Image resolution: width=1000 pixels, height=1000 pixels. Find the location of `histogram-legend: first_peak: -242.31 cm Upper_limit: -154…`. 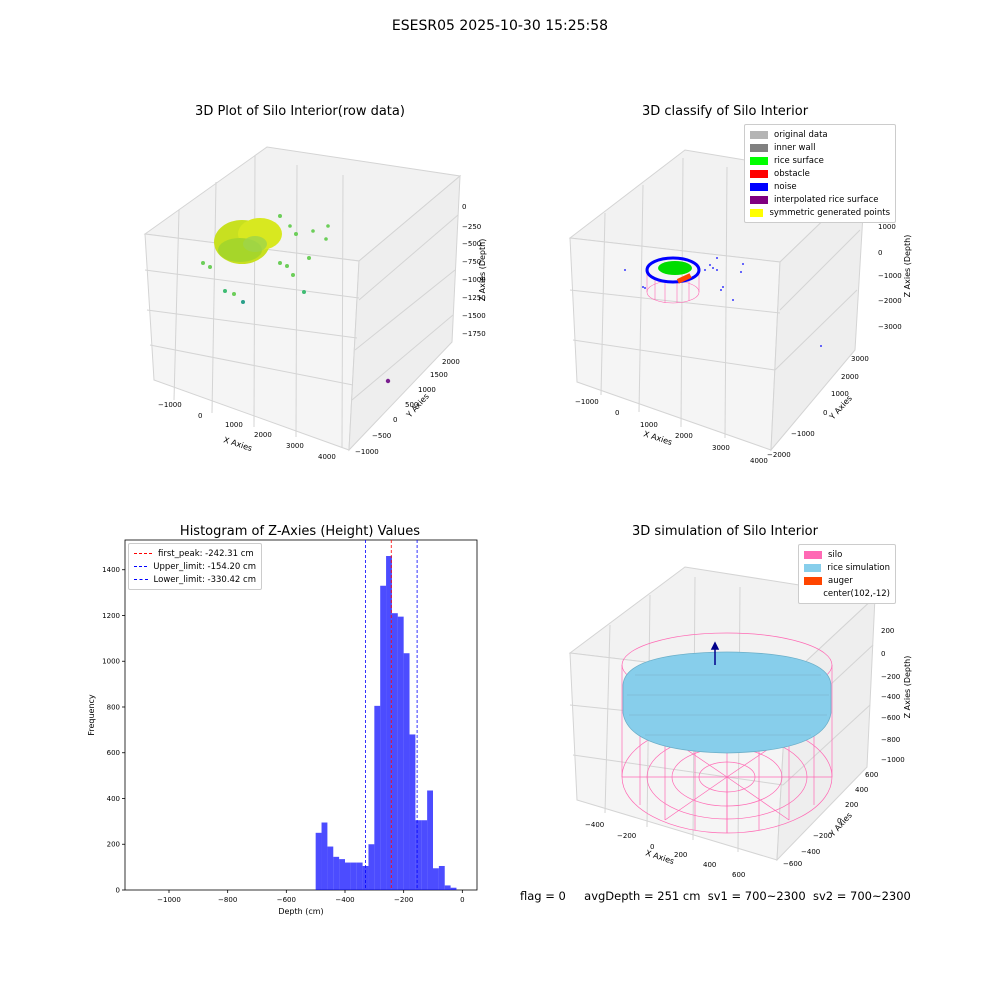

histogram-legend: first_peak: -242.31 cm Upper_limit: -154… is located at coordinates (195, 566).